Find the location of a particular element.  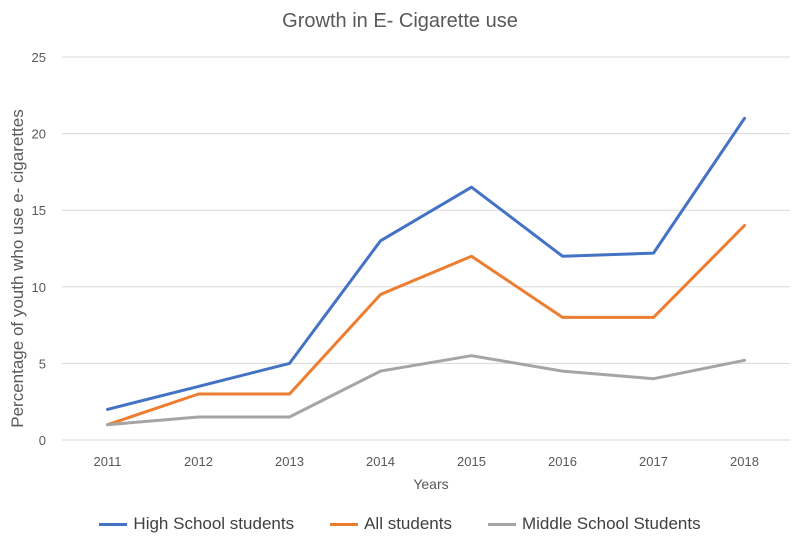

x-axis-title: Years is located at coordinates (430, 484).